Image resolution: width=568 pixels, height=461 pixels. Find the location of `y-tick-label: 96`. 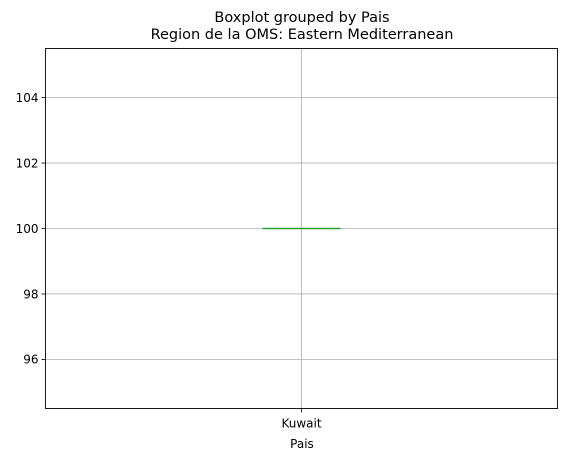

y-tick-label: 96 is located at coordinates (30, 360).